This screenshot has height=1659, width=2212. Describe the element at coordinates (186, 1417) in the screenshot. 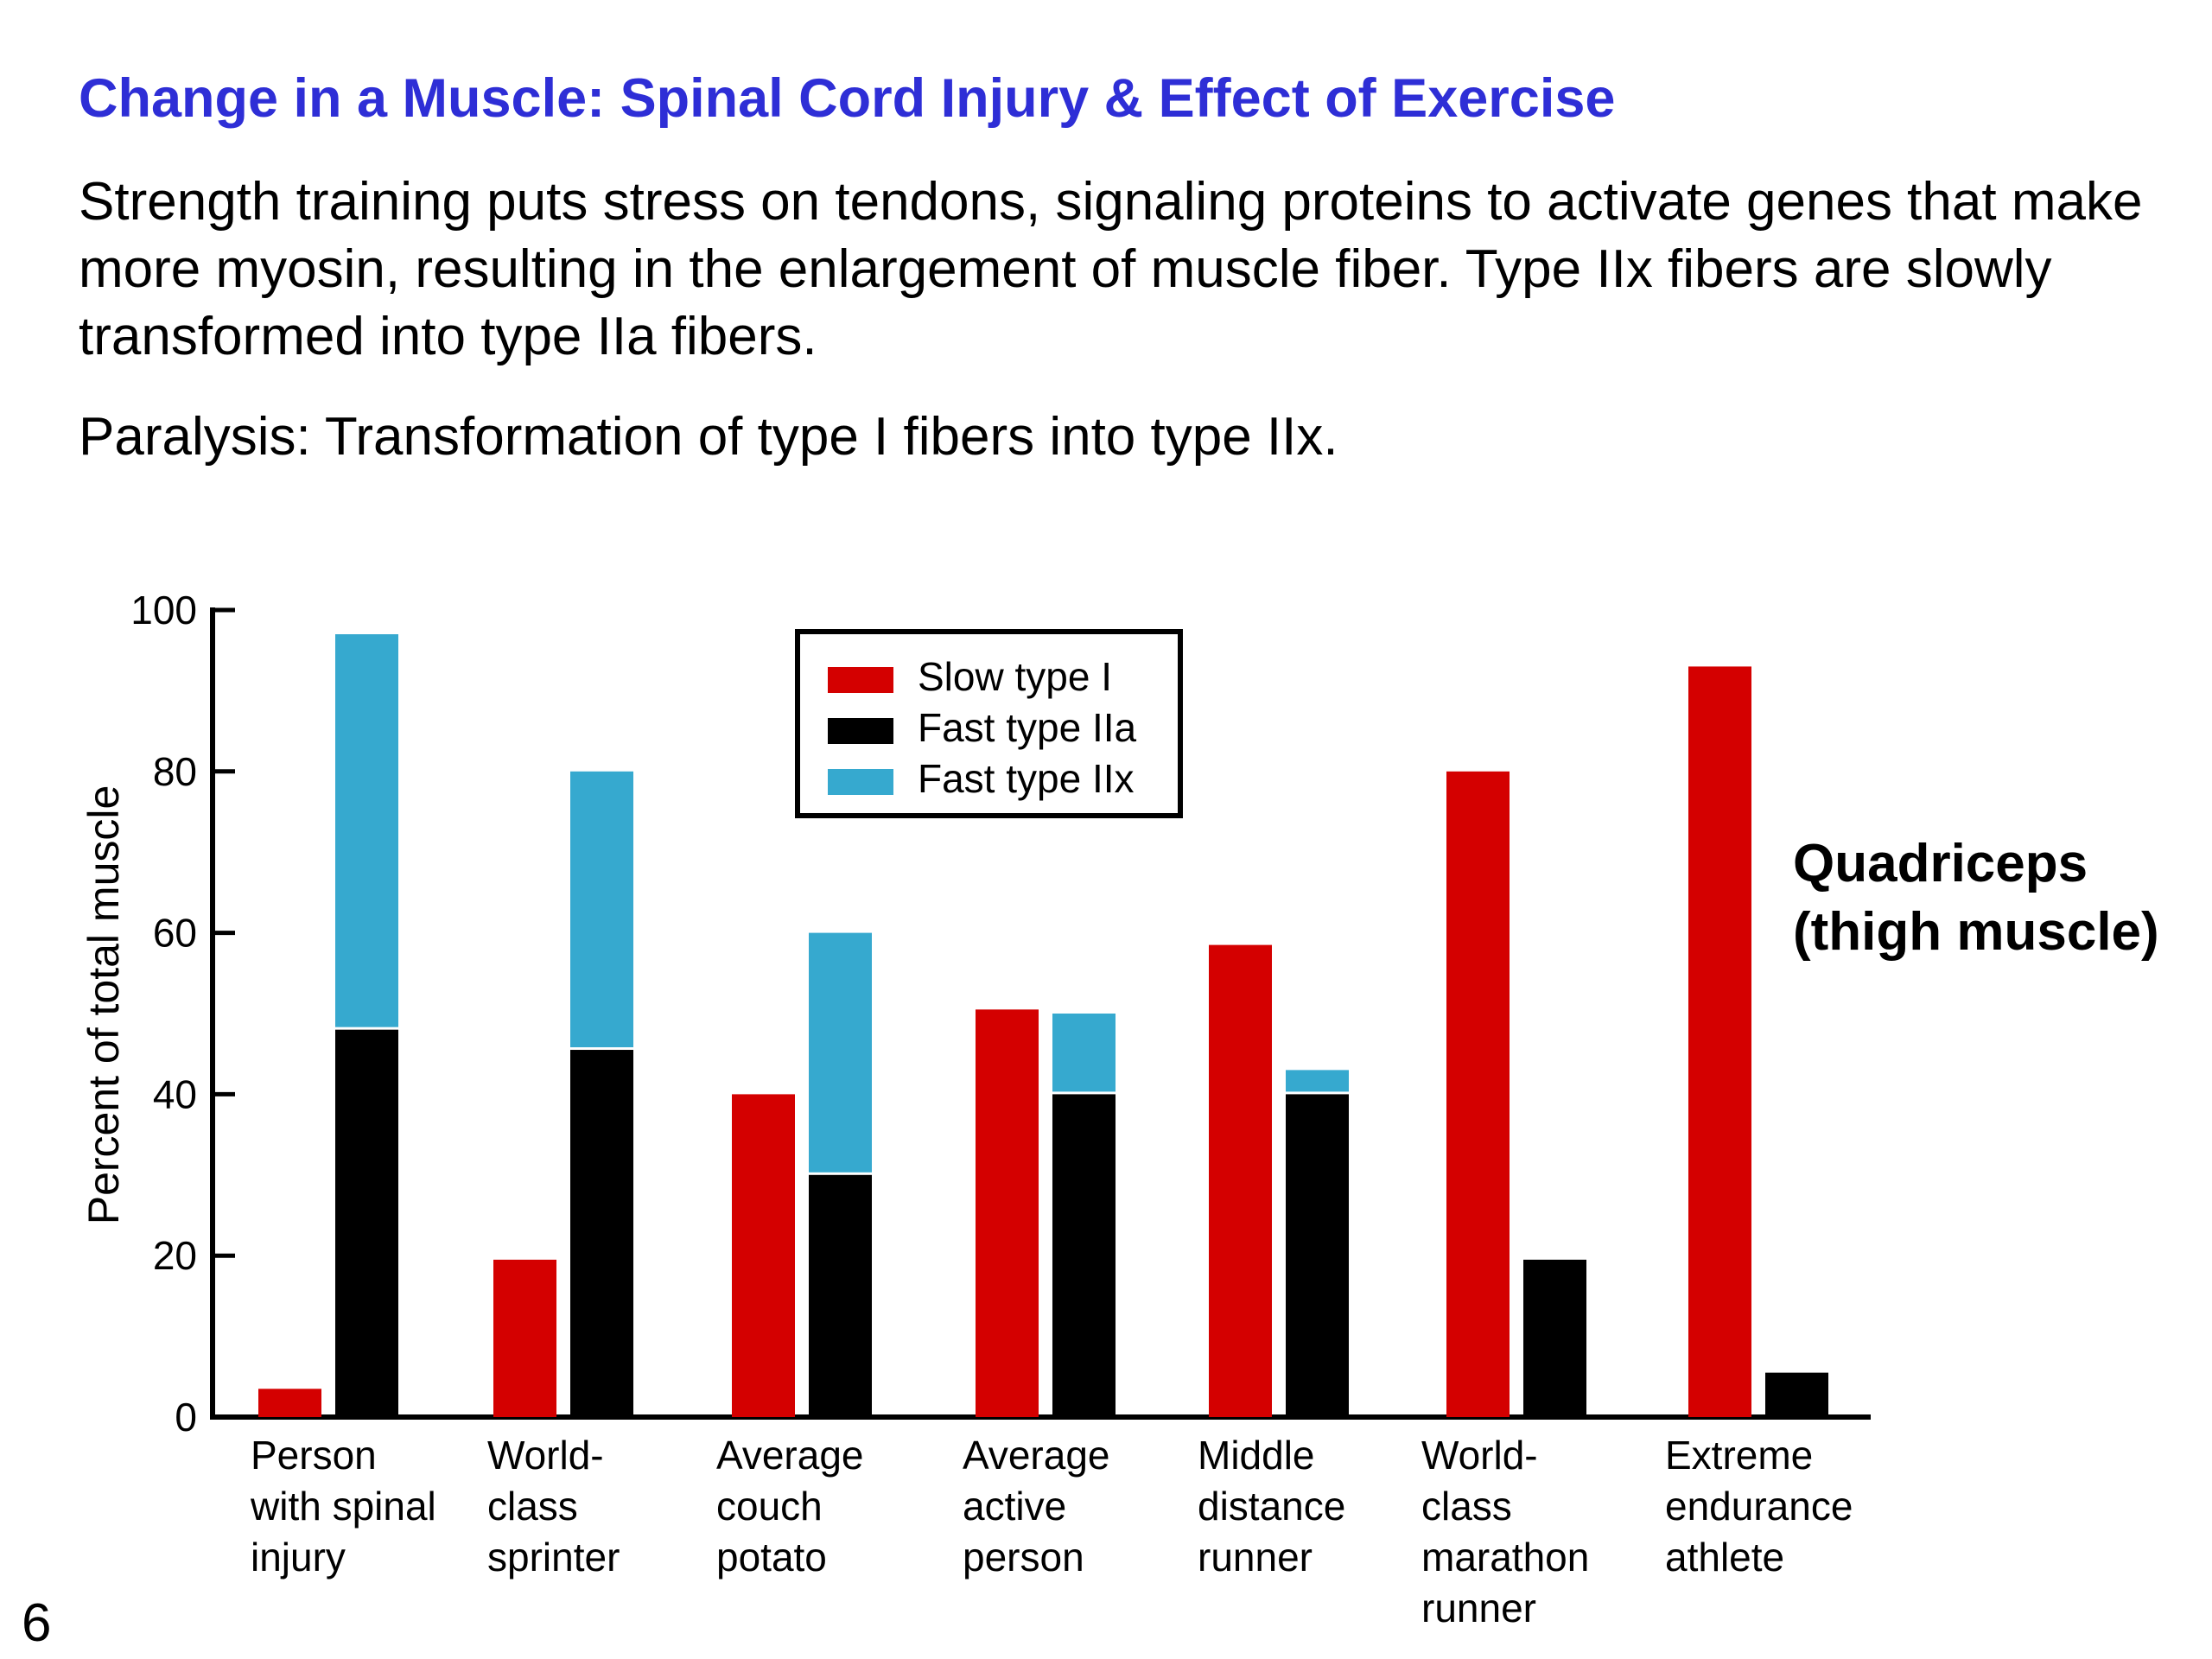

I see `y-tick-label: 0` at that location.